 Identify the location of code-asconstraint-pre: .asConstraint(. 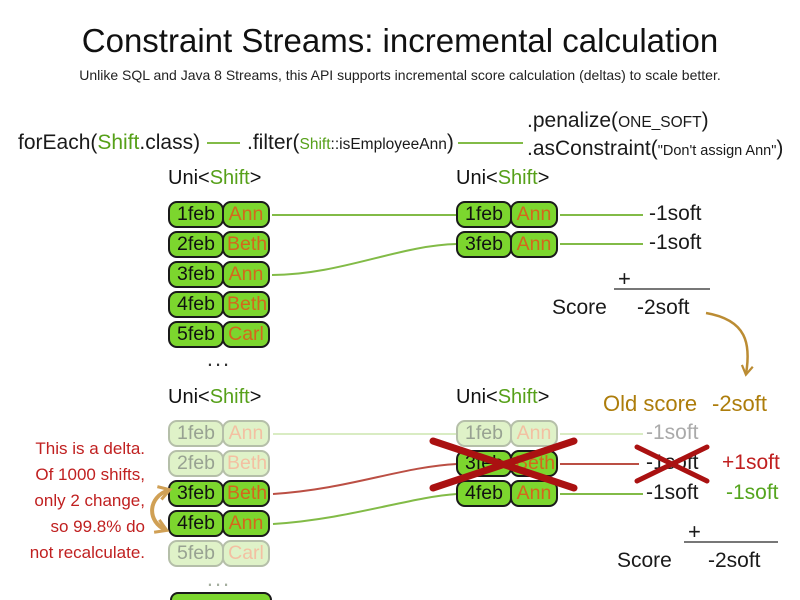
(592, 148).